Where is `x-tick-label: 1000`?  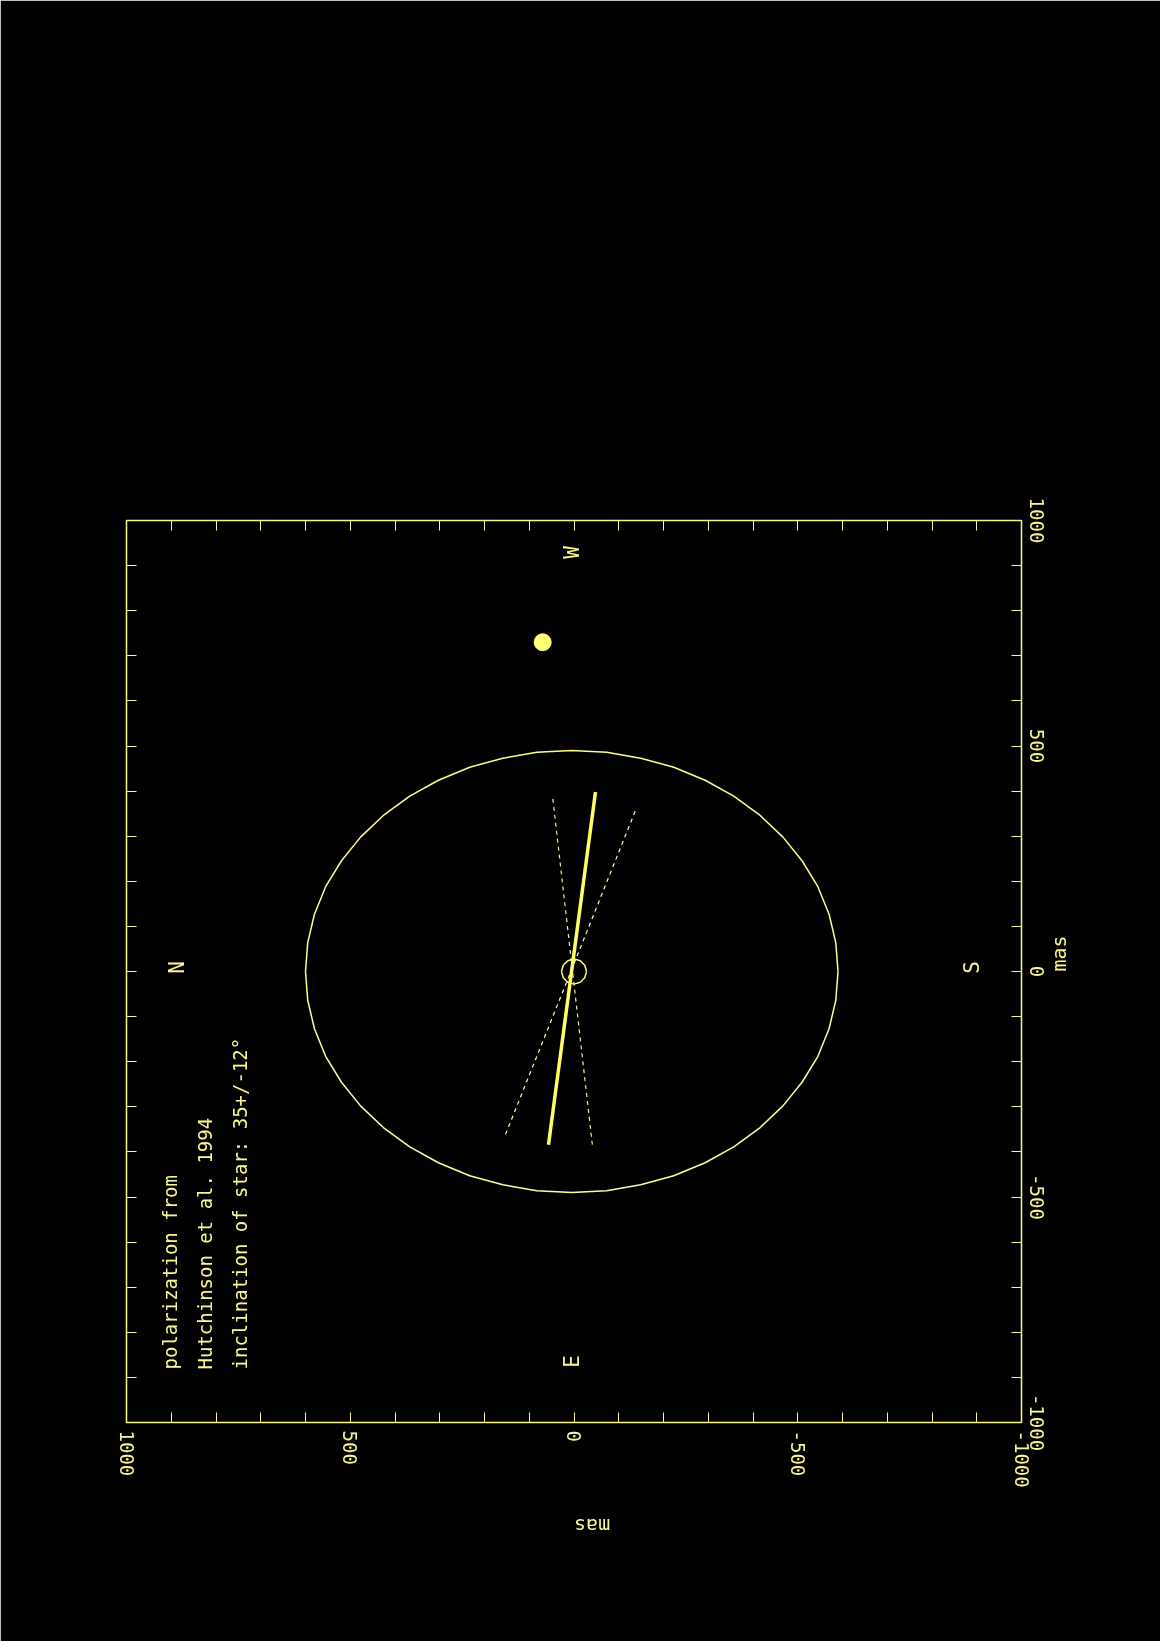
x-tick-label: 1000 is located at coordinates (126, 1453).